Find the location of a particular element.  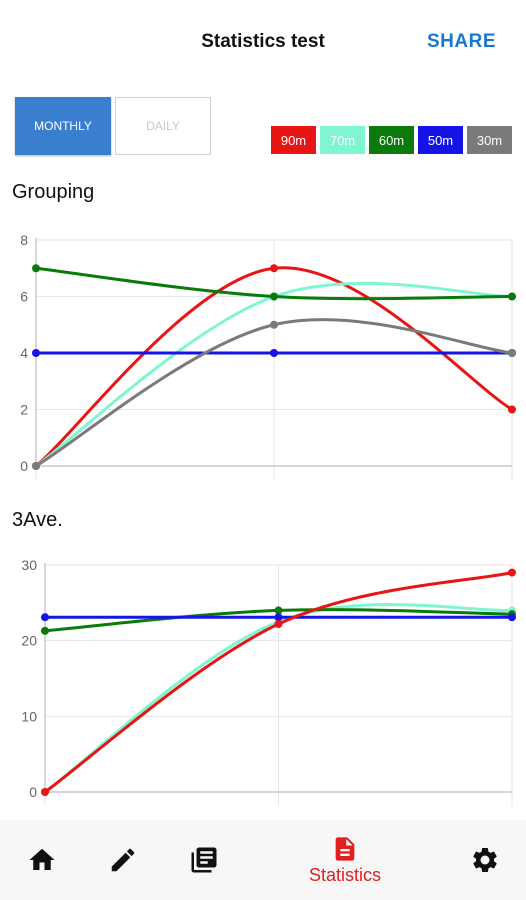

tab-monthly: MONTHLY is located at coordinates (63, 126).